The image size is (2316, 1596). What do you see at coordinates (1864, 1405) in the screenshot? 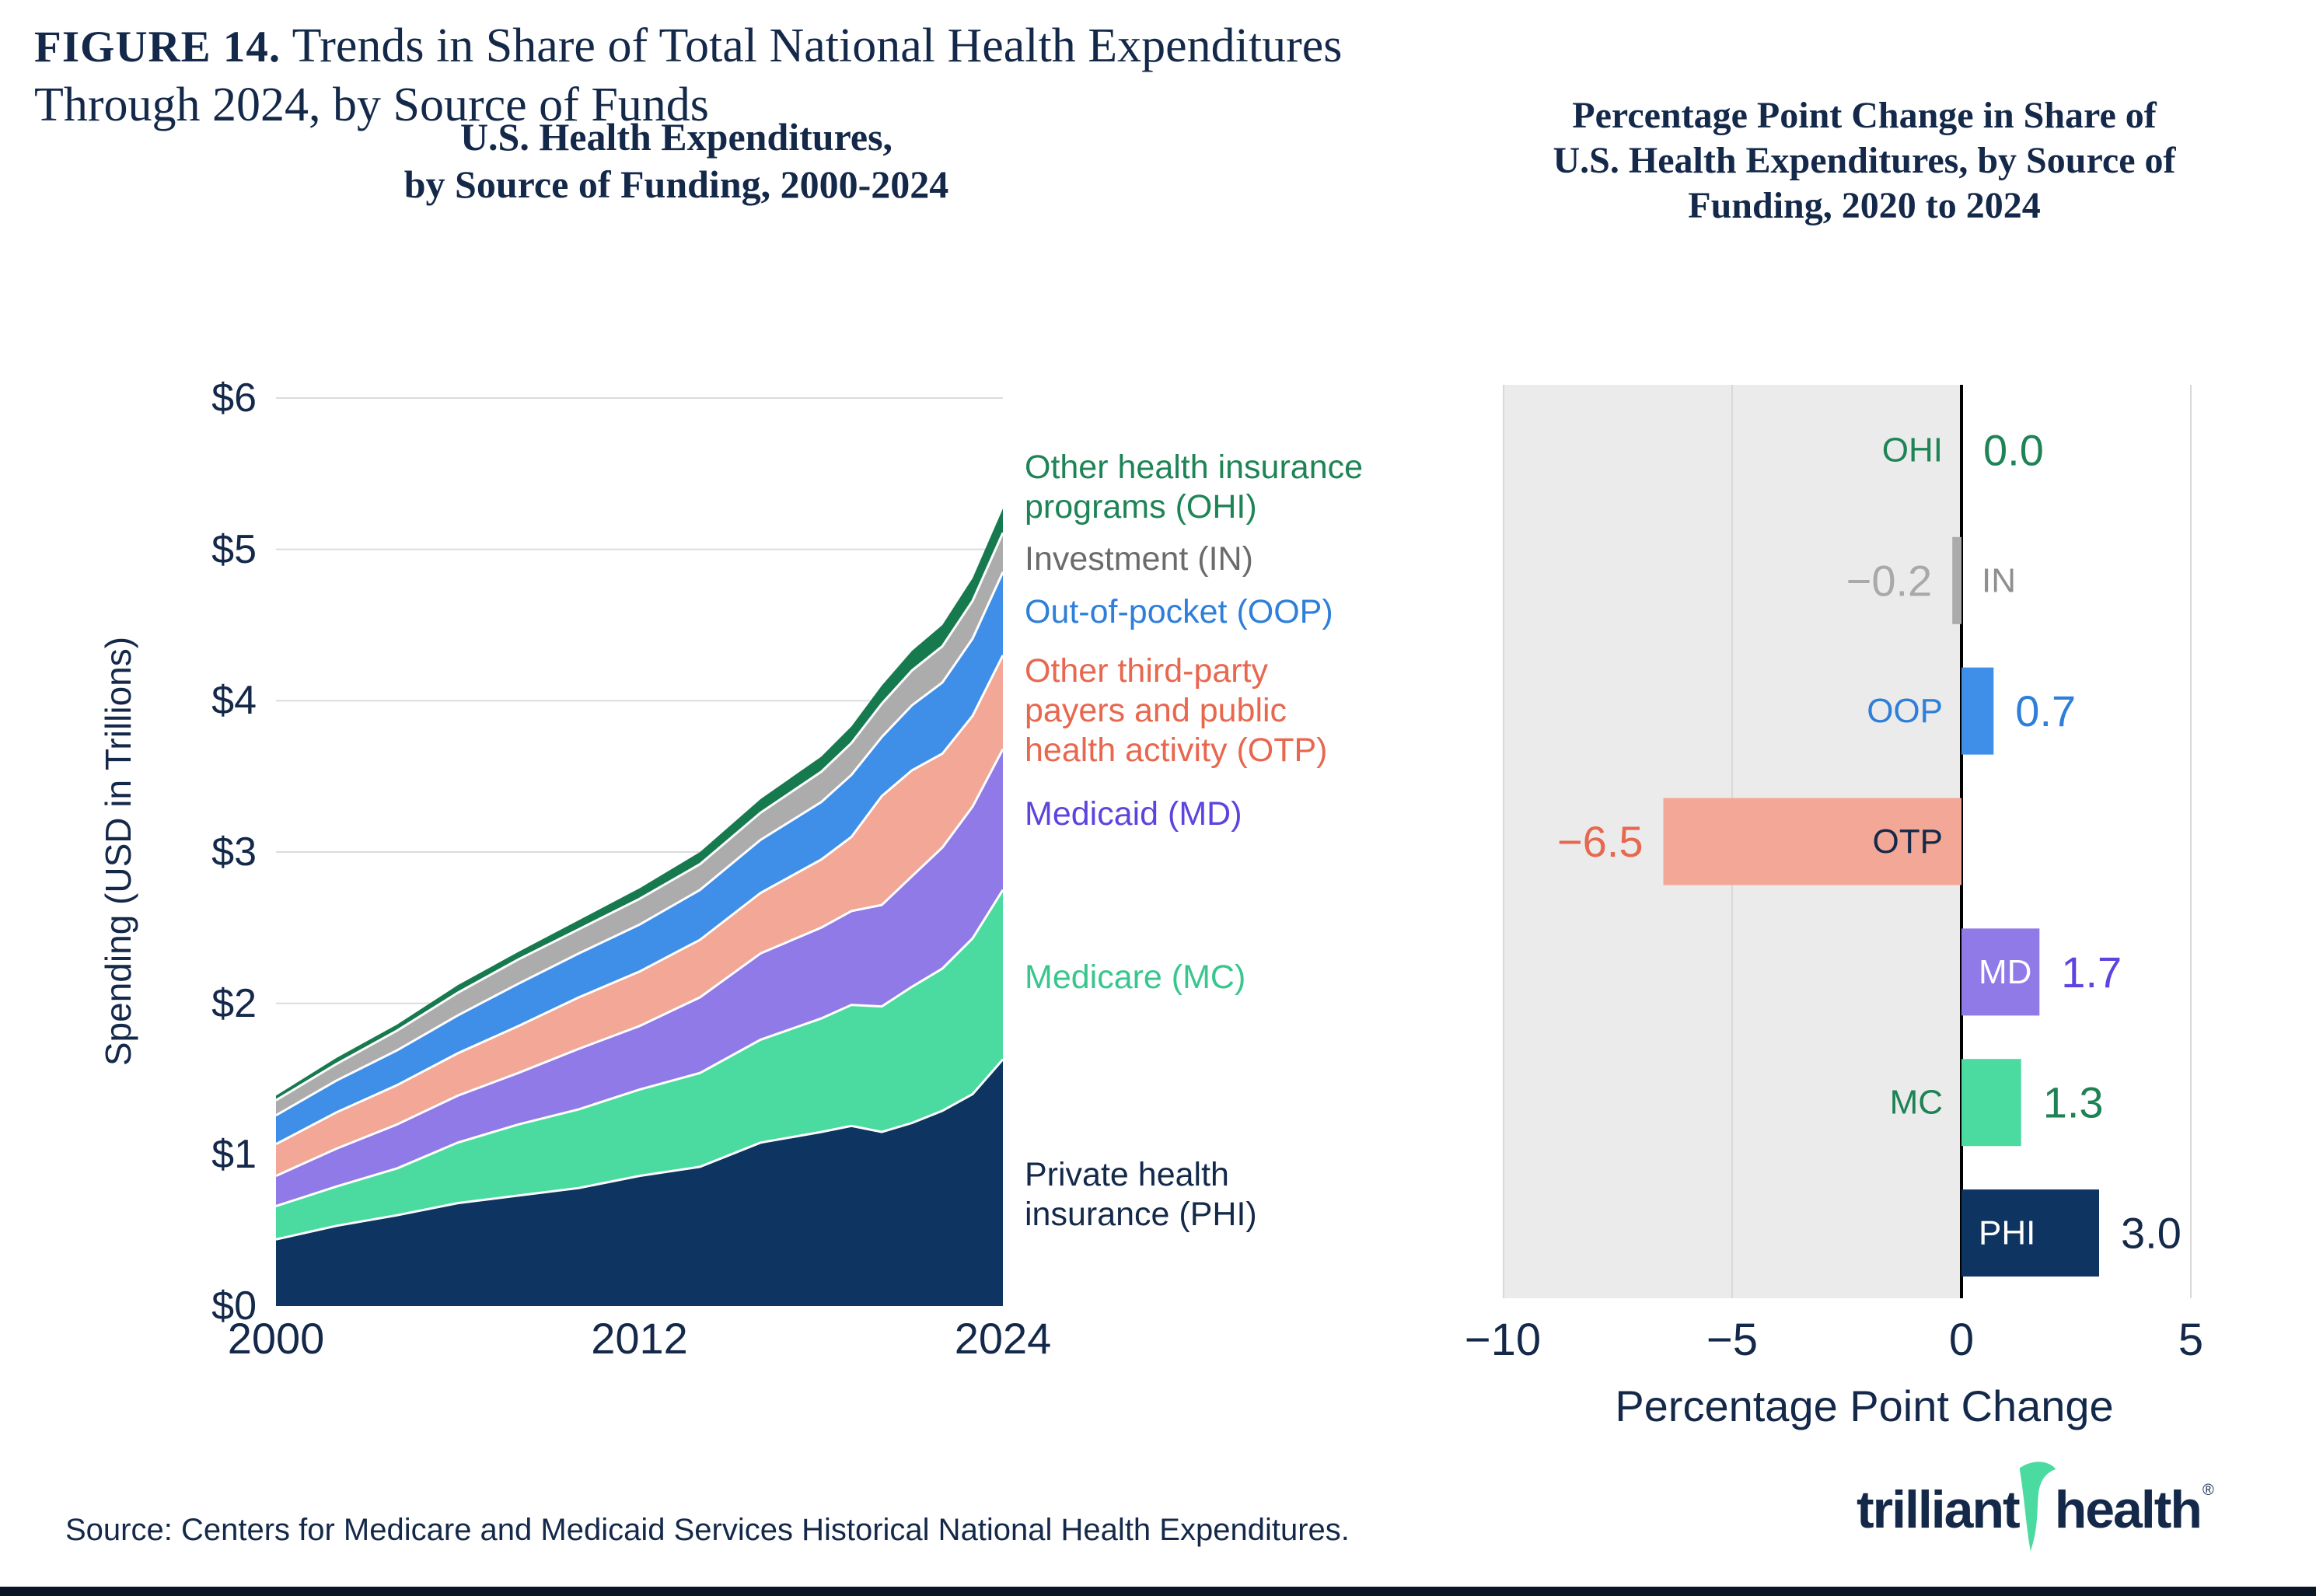
I see `bar-x-axis-title: Percentage Point Change` at bounding box center [1864, 1405].